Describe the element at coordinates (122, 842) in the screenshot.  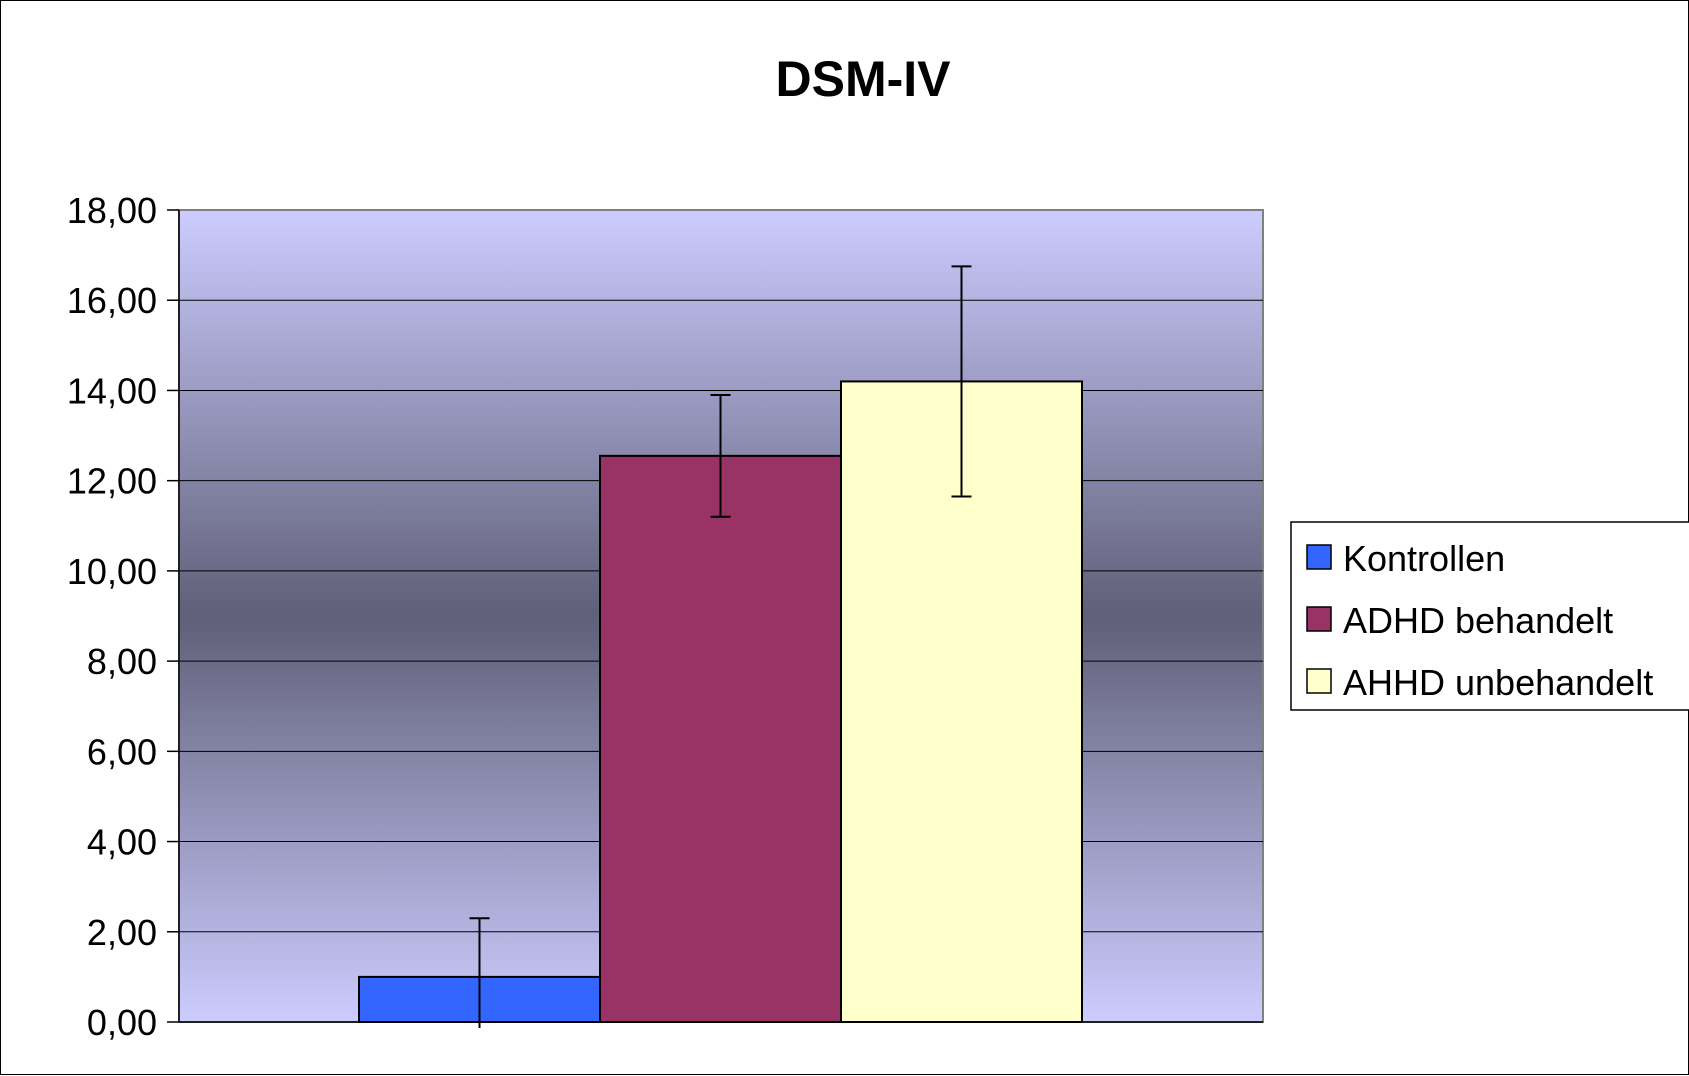
I see `y-tick-label: 4,00` at that location.